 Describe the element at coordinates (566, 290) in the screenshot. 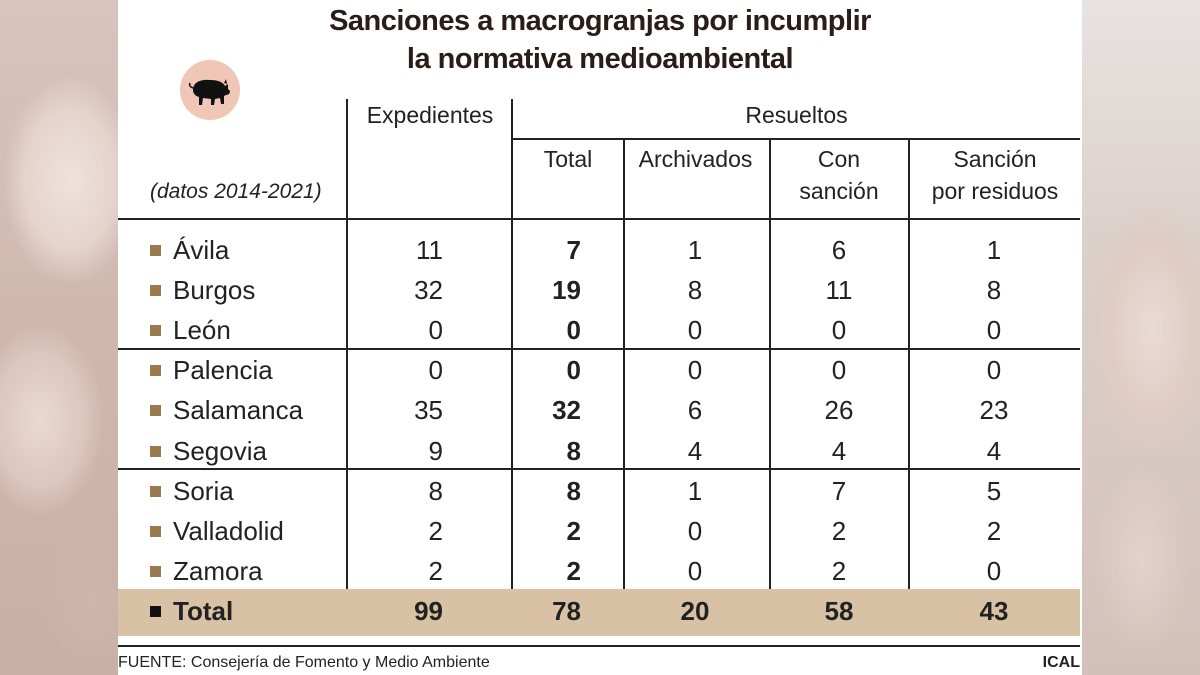

I see `cell-total: 19` at that location.